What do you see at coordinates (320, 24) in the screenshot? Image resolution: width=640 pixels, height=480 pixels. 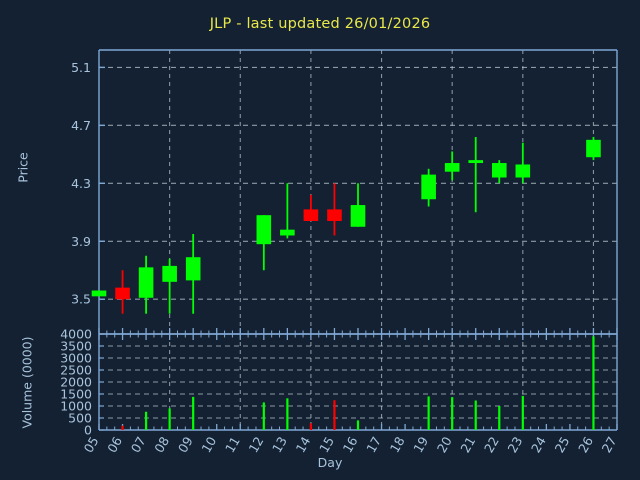 I see `chart-title: JLP - last updated 26/01/2026` at bounding box center [320, 24].